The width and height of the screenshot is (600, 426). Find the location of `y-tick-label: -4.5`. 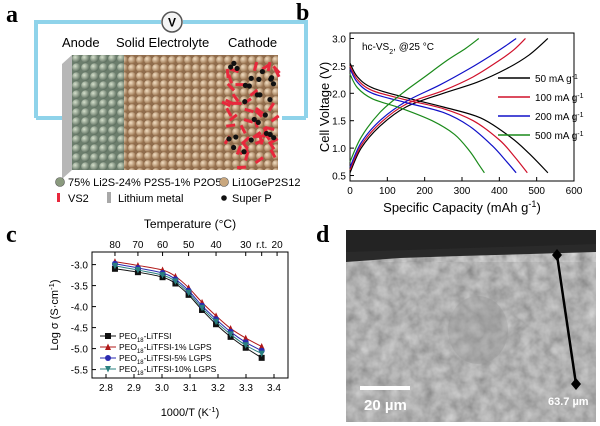

y-tick-label: -4.5 is located at coordinates (80, 329).